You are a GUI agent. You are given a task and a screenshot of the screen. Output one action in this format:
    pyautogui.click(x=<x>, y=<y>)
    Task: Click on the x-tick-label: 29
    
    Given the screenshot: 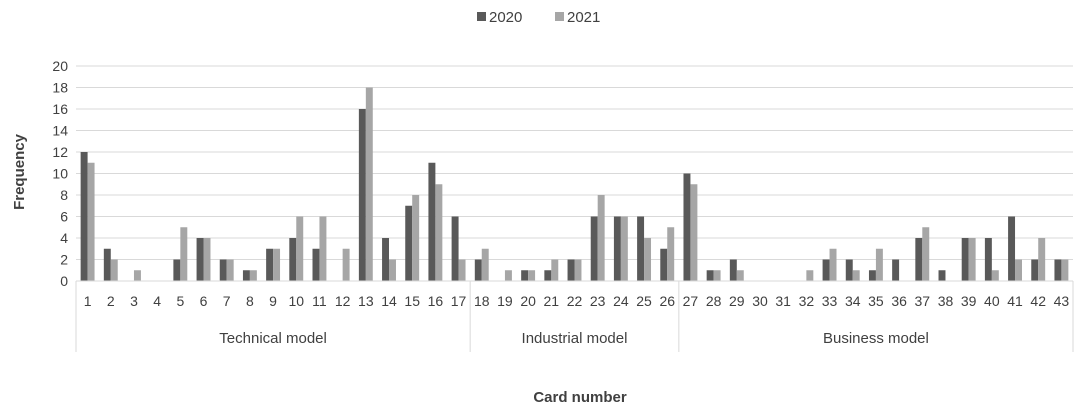 What is the action you would take?
    pyautogui.click(x=737, y=301)
    